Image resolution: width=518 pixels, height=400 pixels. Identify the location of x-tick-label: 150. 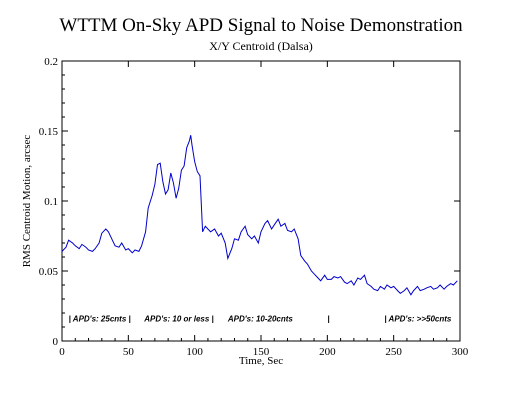
(261, 352).